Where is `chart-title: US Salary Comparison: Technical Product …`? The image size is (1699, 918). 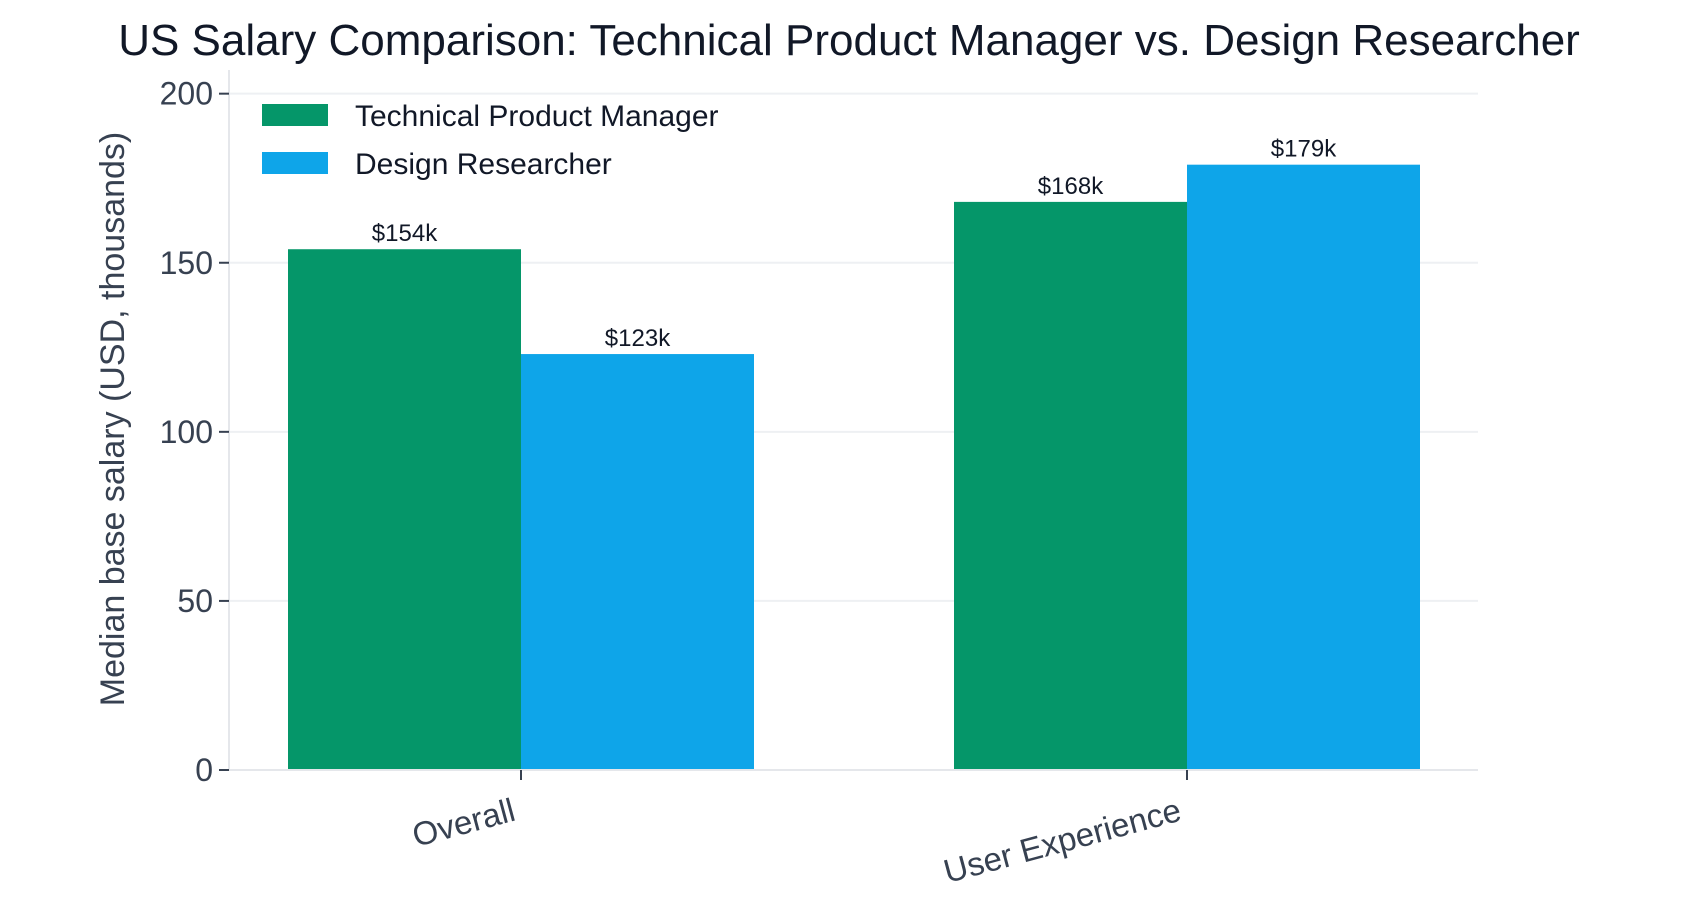
chart-title: US Salary Comparison: Technical Product … is located at coordinates (849, 40).